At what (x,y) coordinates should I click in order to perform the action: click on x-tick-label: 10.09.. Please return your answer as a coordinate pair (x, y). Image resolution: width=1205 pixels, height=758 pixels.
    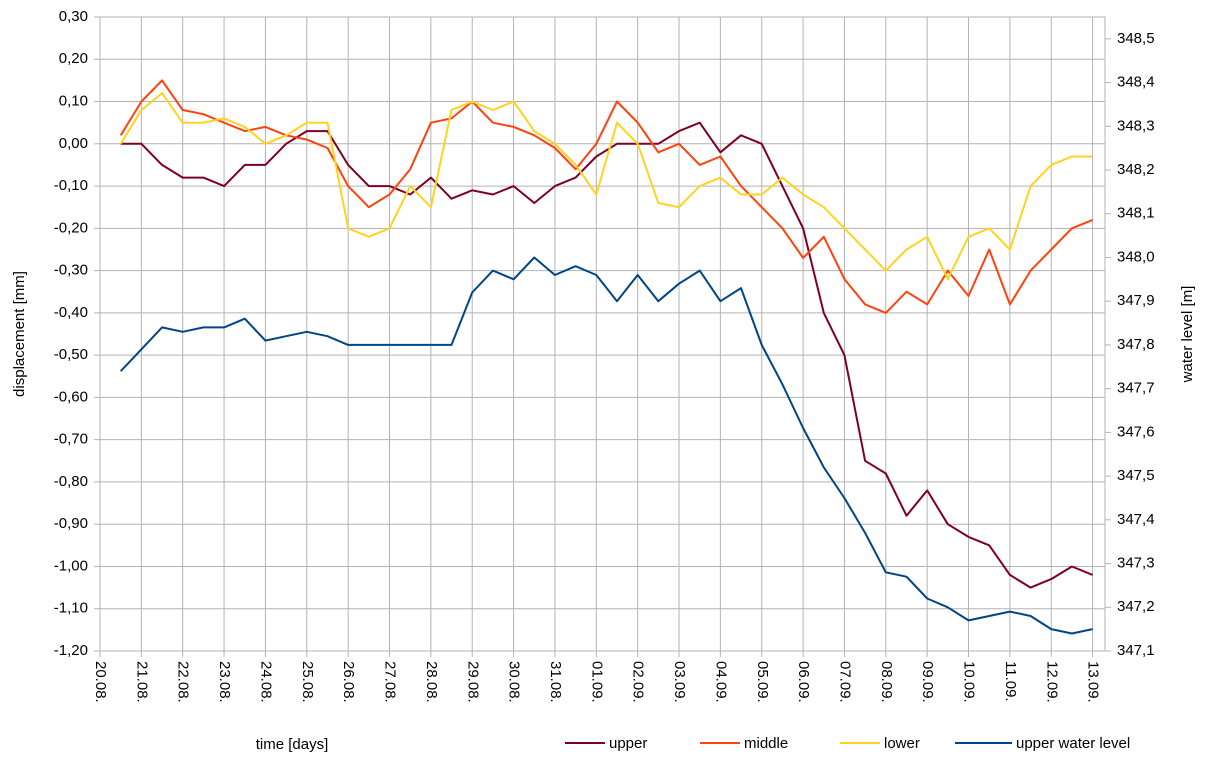
    Looking at the image, I should click on (969, 682).